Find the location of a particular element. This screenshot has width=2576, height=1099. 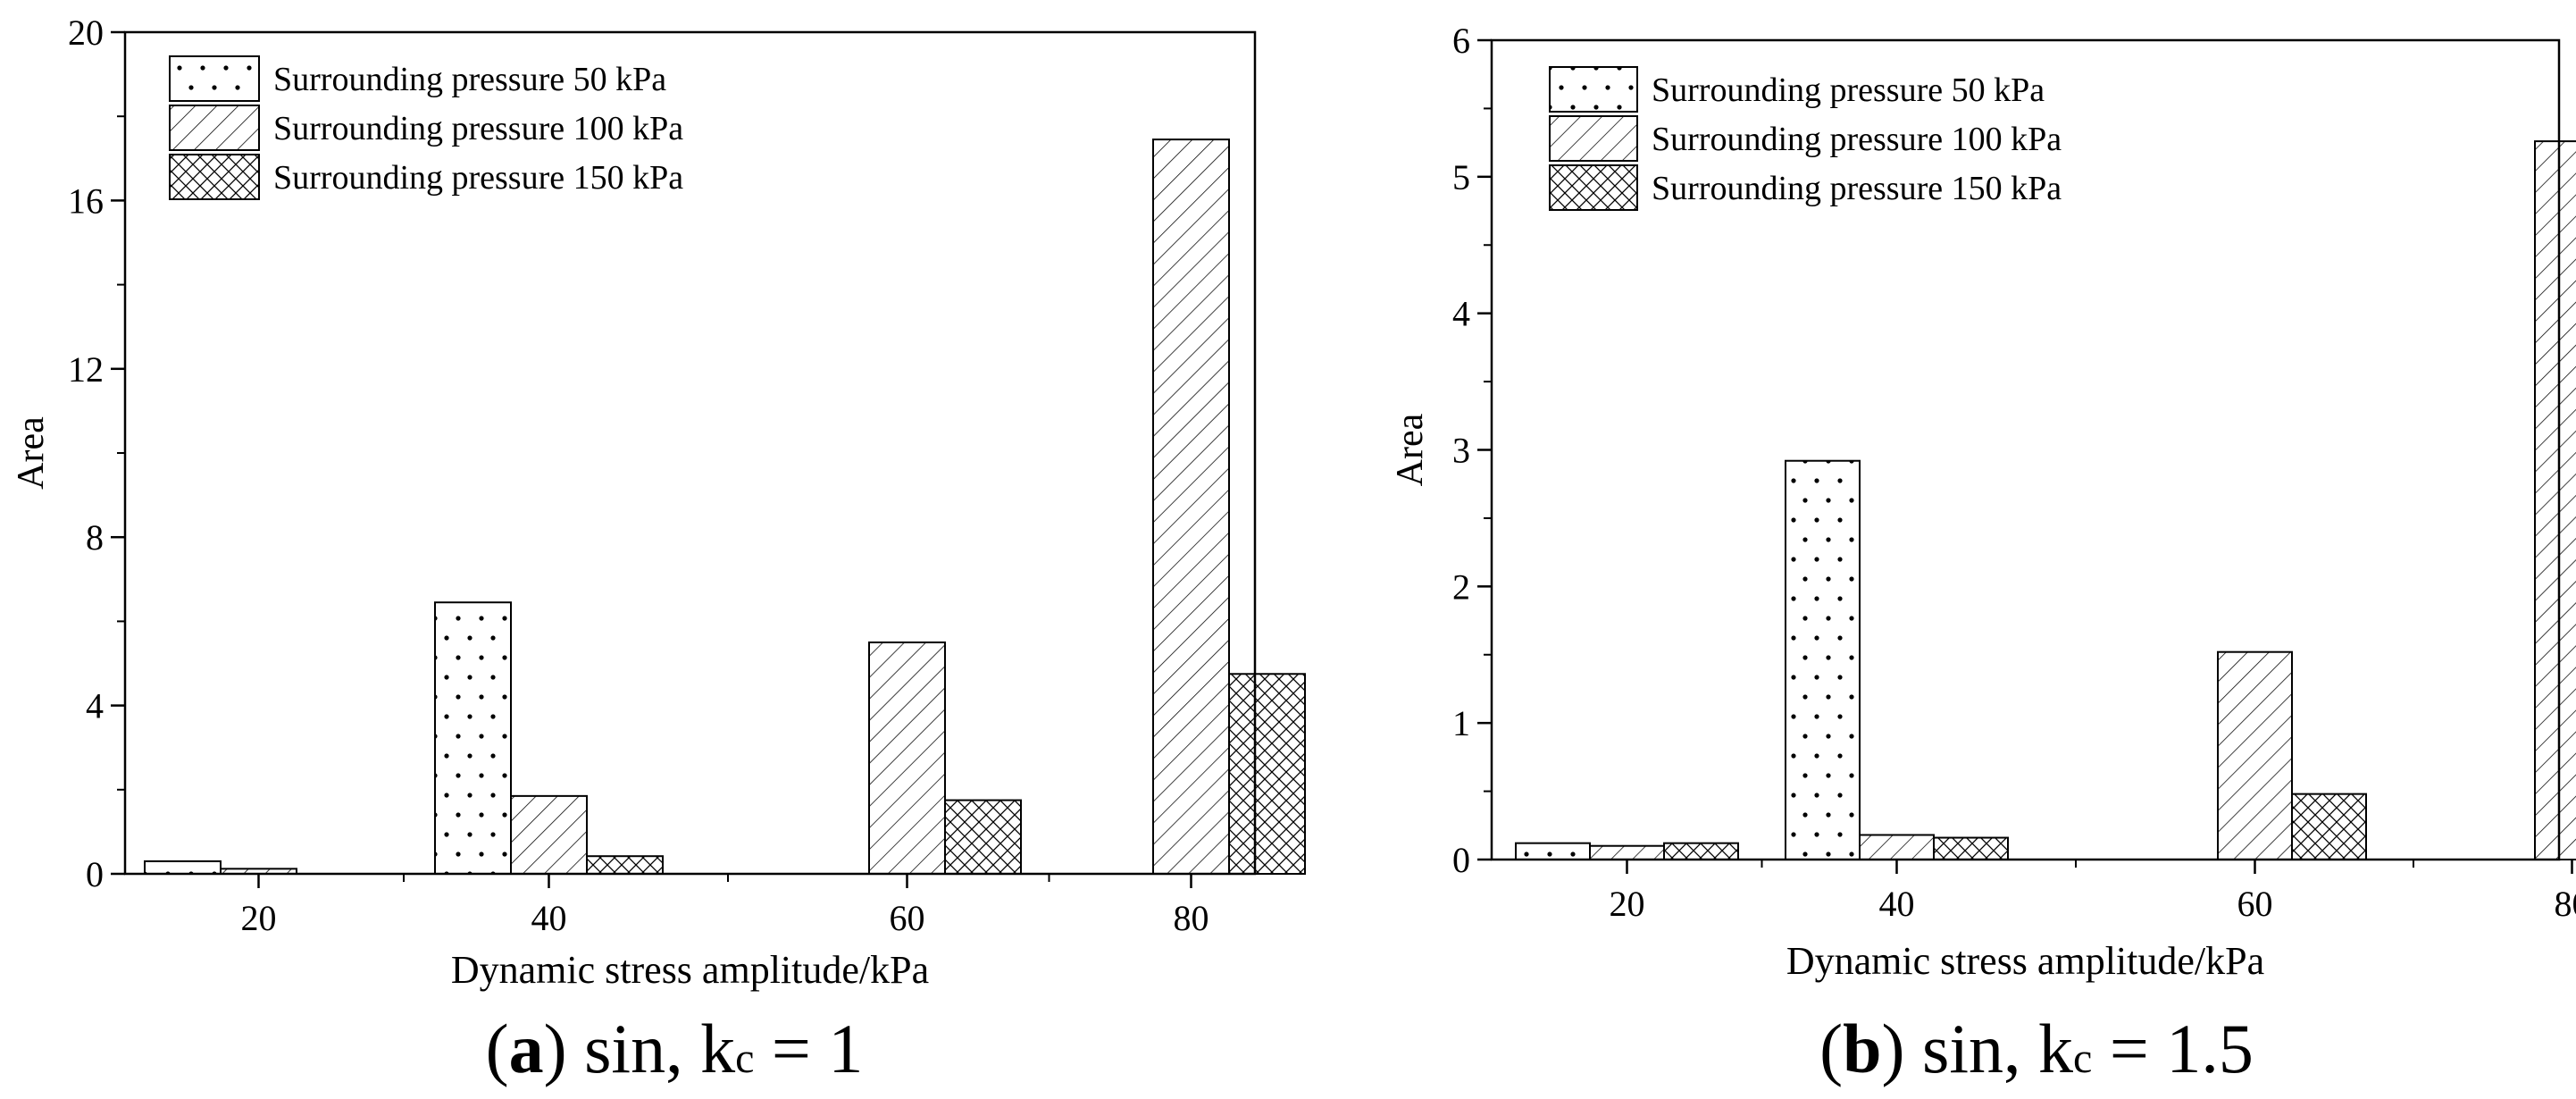

caption-a: (a) sin, kc = 1 is located at coordinates (675, 1049).